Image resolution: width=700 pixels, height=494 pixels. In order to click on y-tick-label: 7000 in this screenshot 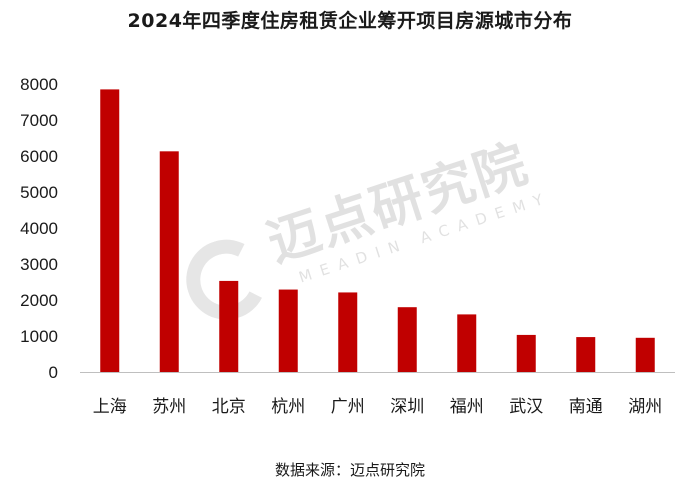, I will do `click(39, 120)`.